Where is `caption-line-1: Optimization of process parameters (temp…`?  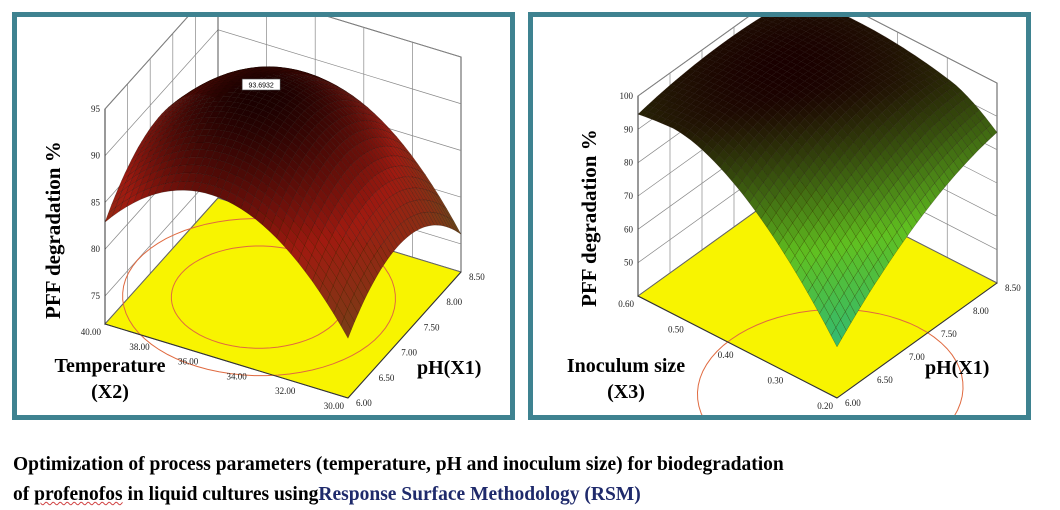 caption-line-1: Optimization of process parameters (temp… is located at coordinates (398, 464).